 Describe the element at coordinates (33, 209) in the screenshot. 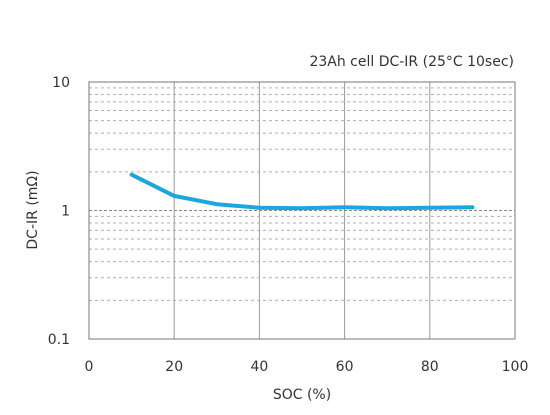

I see `y-axis-title: DC-IR (mΩ)` at that location.